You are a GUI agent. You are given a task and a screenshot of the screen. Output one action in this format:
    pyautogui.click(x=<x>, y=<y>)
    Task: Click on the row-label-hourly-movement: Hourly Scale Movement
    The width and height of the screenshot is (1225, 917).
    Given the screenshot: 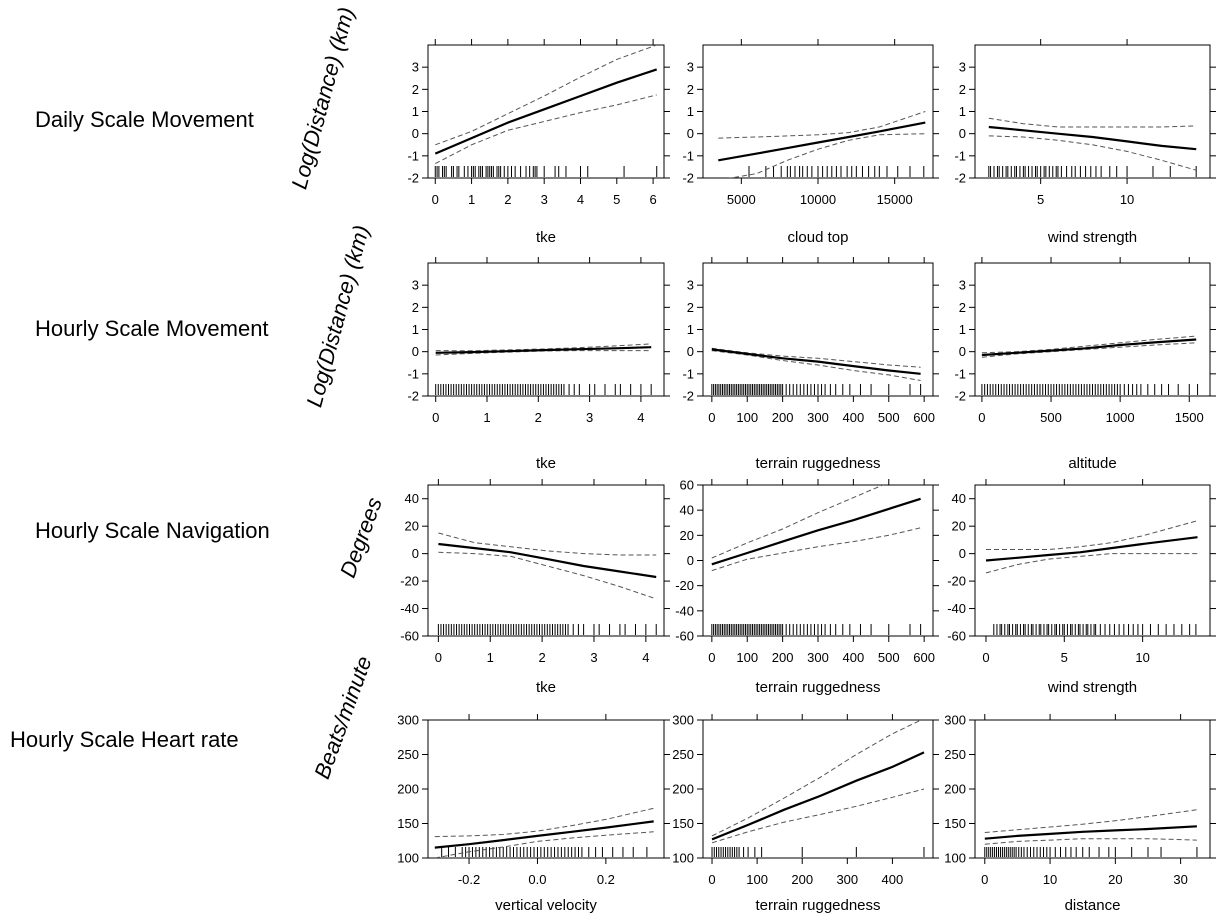 What is the action you would take?
    pyautogui.click(x=152, y=328)
    